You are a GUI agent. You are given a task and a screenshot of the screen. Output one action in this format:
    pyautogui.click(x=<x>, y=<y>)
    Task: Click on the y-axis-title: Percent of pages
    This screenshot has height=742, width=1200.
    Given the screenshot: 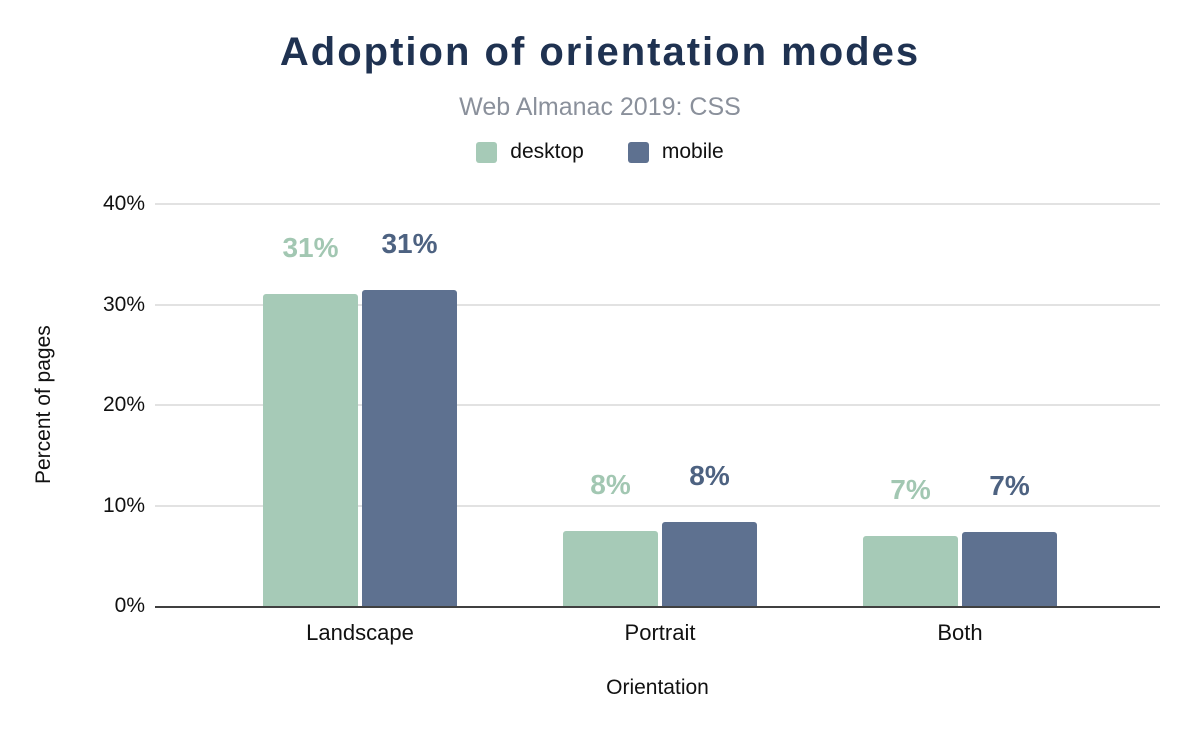 What is the action you would take?
    pyautogui.click(x=43, y=405)
    